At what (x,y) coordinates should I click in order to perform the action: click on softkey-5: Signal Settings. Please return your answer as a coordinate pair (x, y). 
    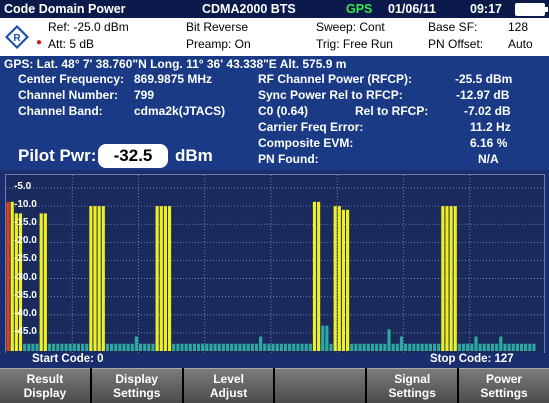
    Looking at the image, I should click on (412, 385).